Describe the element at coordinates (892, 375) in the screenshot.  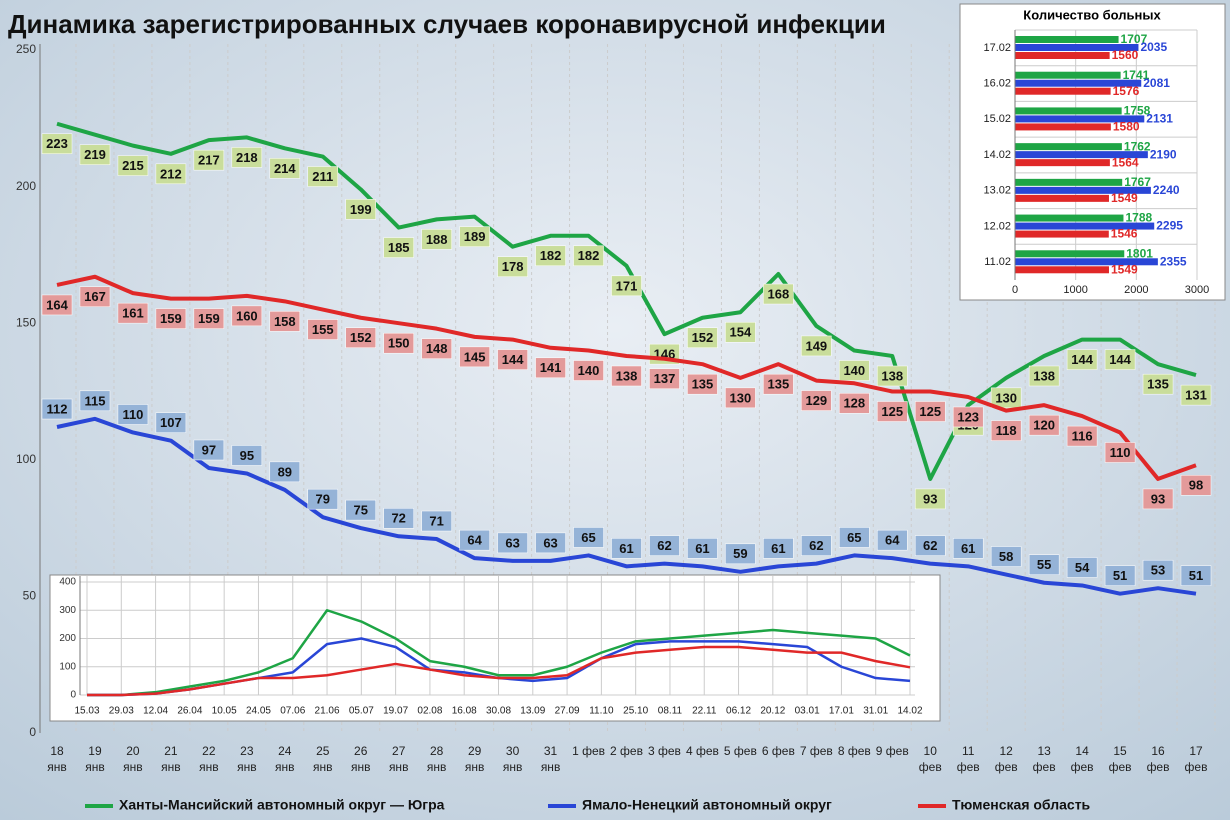
I see `data-label: 138` at that location.